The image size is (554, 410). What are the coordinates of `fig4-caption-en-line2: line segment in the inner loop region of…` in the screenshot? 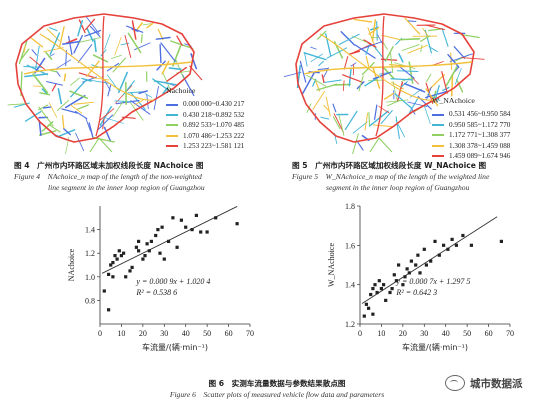 It's located at (126, 187).